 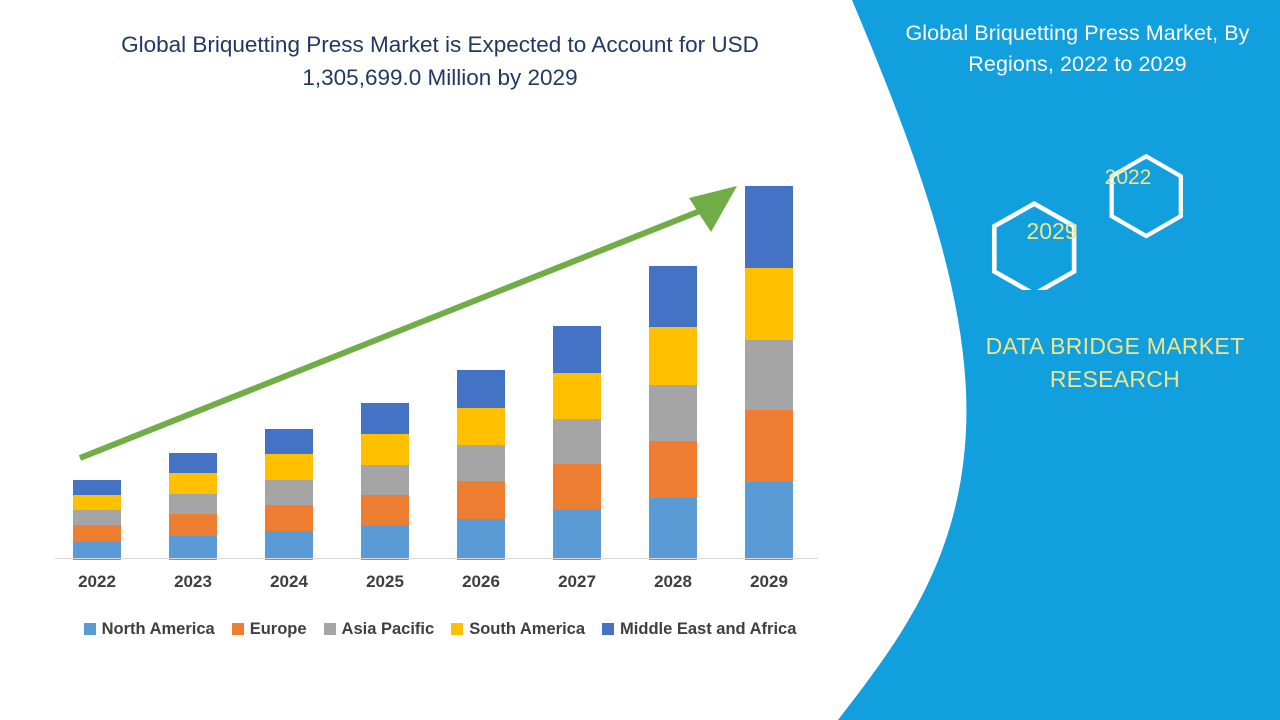 What do you see at coordinates (278, 628) in the screenshot?
I see `legend-label: Europe` at bounding box center [278, 628].